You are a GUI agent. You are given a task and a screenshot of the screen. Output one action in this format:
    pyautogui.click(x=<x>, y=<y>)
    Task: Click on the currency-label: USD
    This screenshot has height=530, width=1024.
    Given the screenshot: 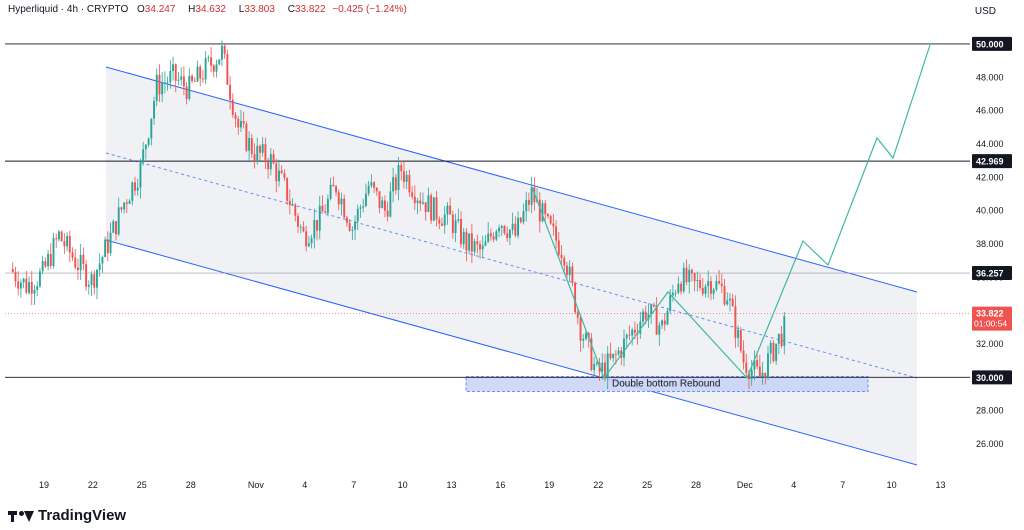 What is the action you would take?
    pyautogui.click(x=985, y=11)
    